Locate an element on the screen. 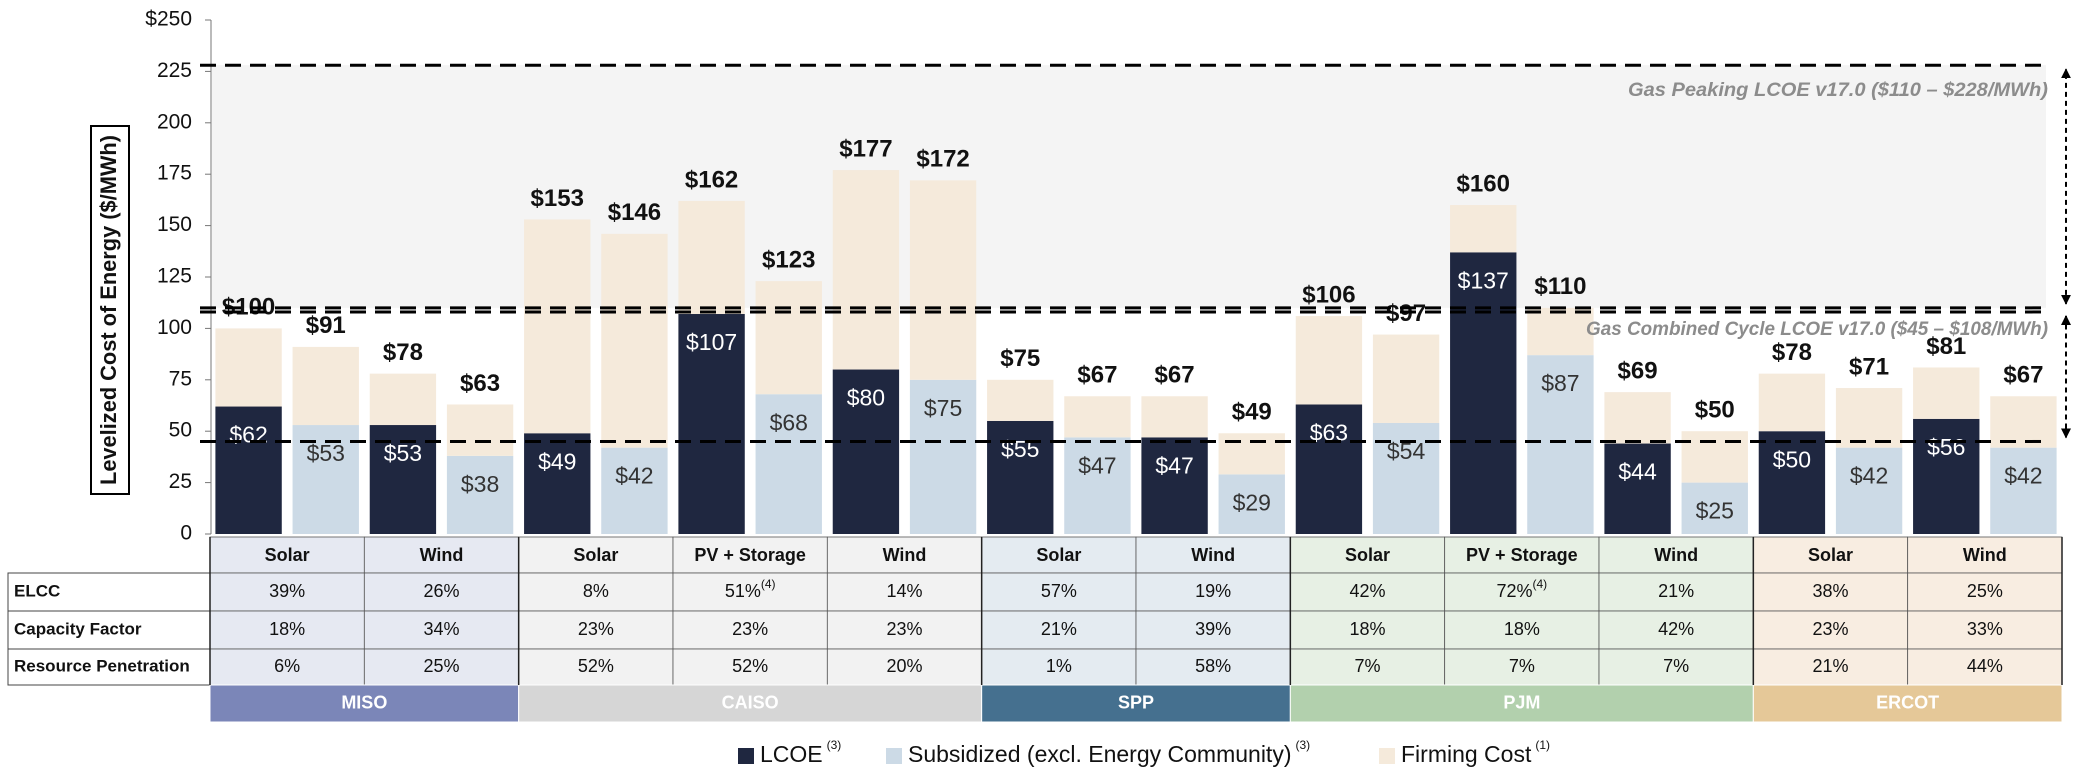 This screenshot has width=2078, height=768. region-label: SPP is located at coordinates (1136, 702).